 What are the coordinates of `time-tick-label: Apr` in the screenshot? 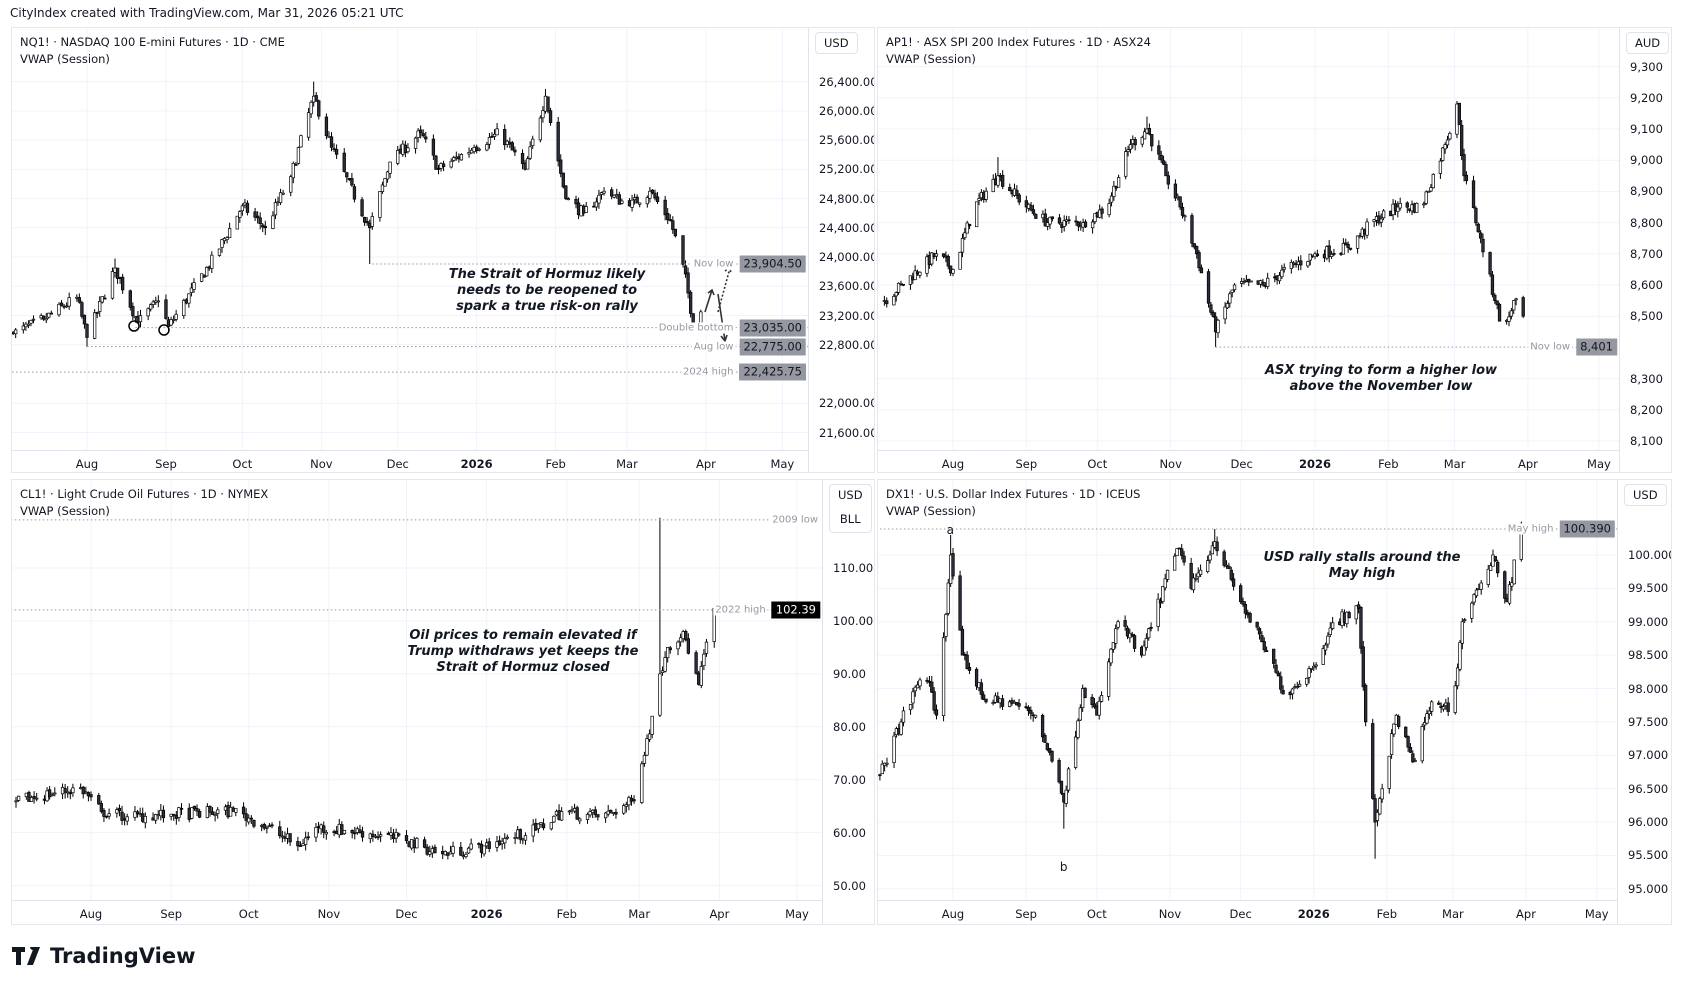 It's located at (1526, 914).